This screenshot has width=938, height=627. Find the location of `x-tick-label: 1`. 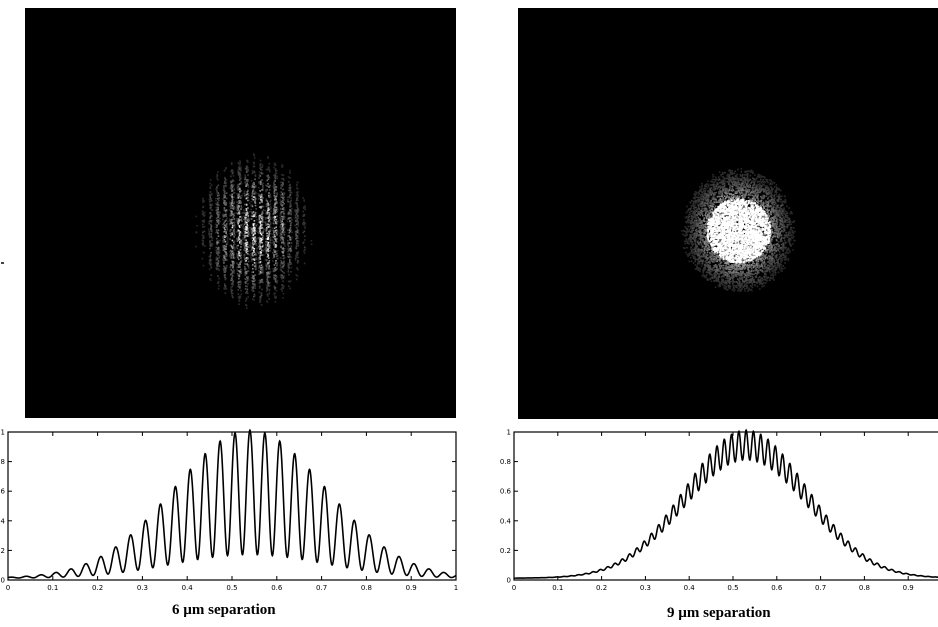

x-tick-label: 1 is located at coordinates (456, 588).